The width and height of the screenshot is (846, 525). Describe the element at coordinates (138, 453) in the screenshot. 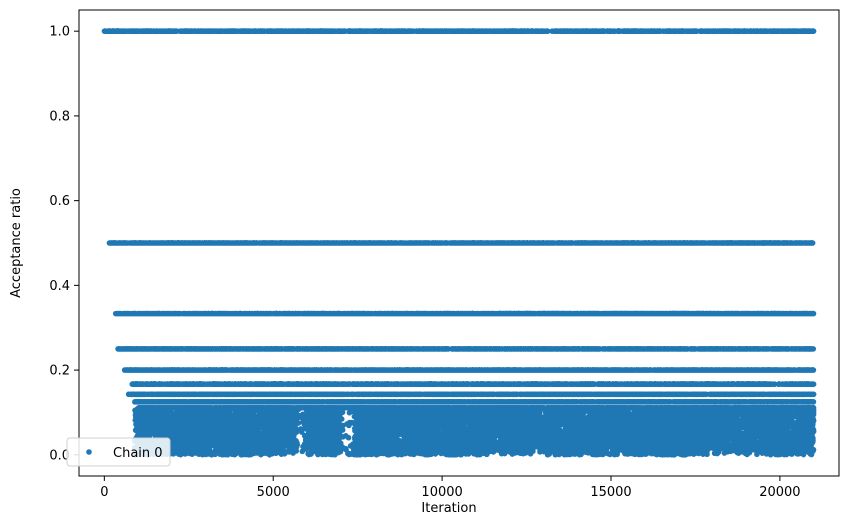

I see `legend-entry-chain-0: Chain 0` at that location.